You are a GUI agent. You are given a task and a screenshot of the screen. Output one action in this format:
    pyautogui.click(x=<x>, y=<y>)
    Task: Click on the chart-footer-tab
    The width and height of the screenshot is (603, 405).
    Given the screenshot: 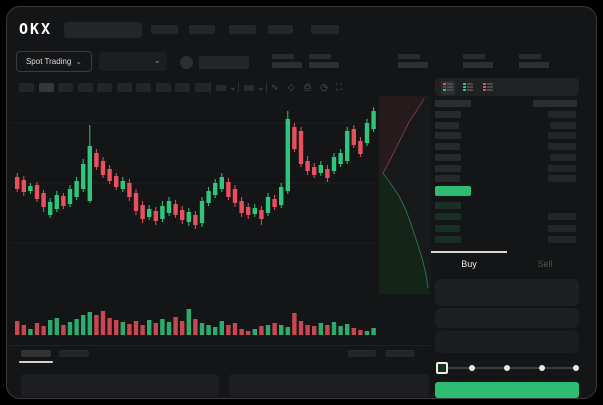 What is the action you would take?
    pyautogui.click(x=74, y=353)
    